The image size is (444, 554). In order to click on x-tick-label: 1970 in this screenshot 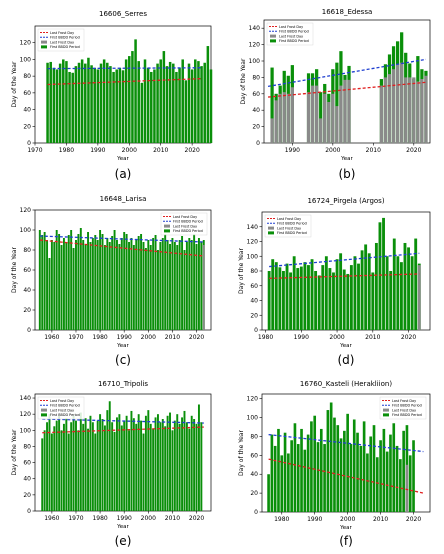, I will do `click(75, 337)`.